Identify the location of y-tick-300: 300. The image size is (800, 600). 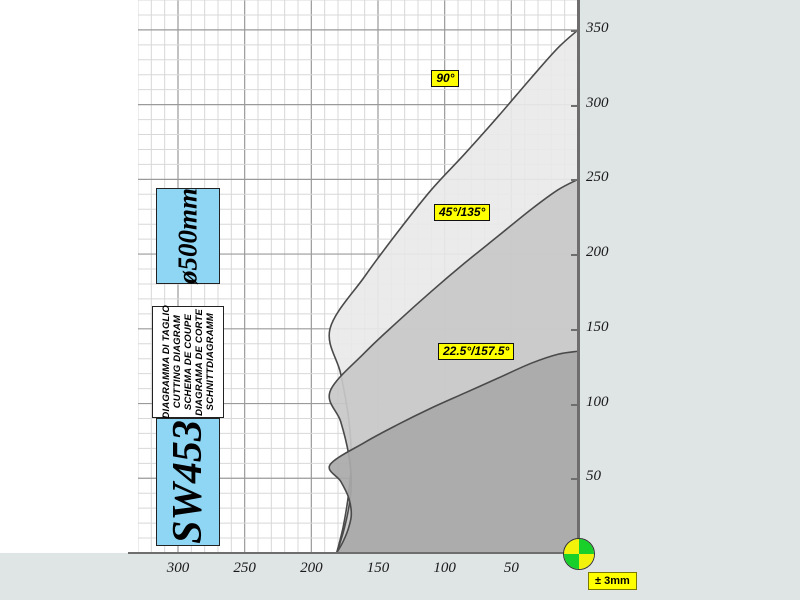
(597, 102).